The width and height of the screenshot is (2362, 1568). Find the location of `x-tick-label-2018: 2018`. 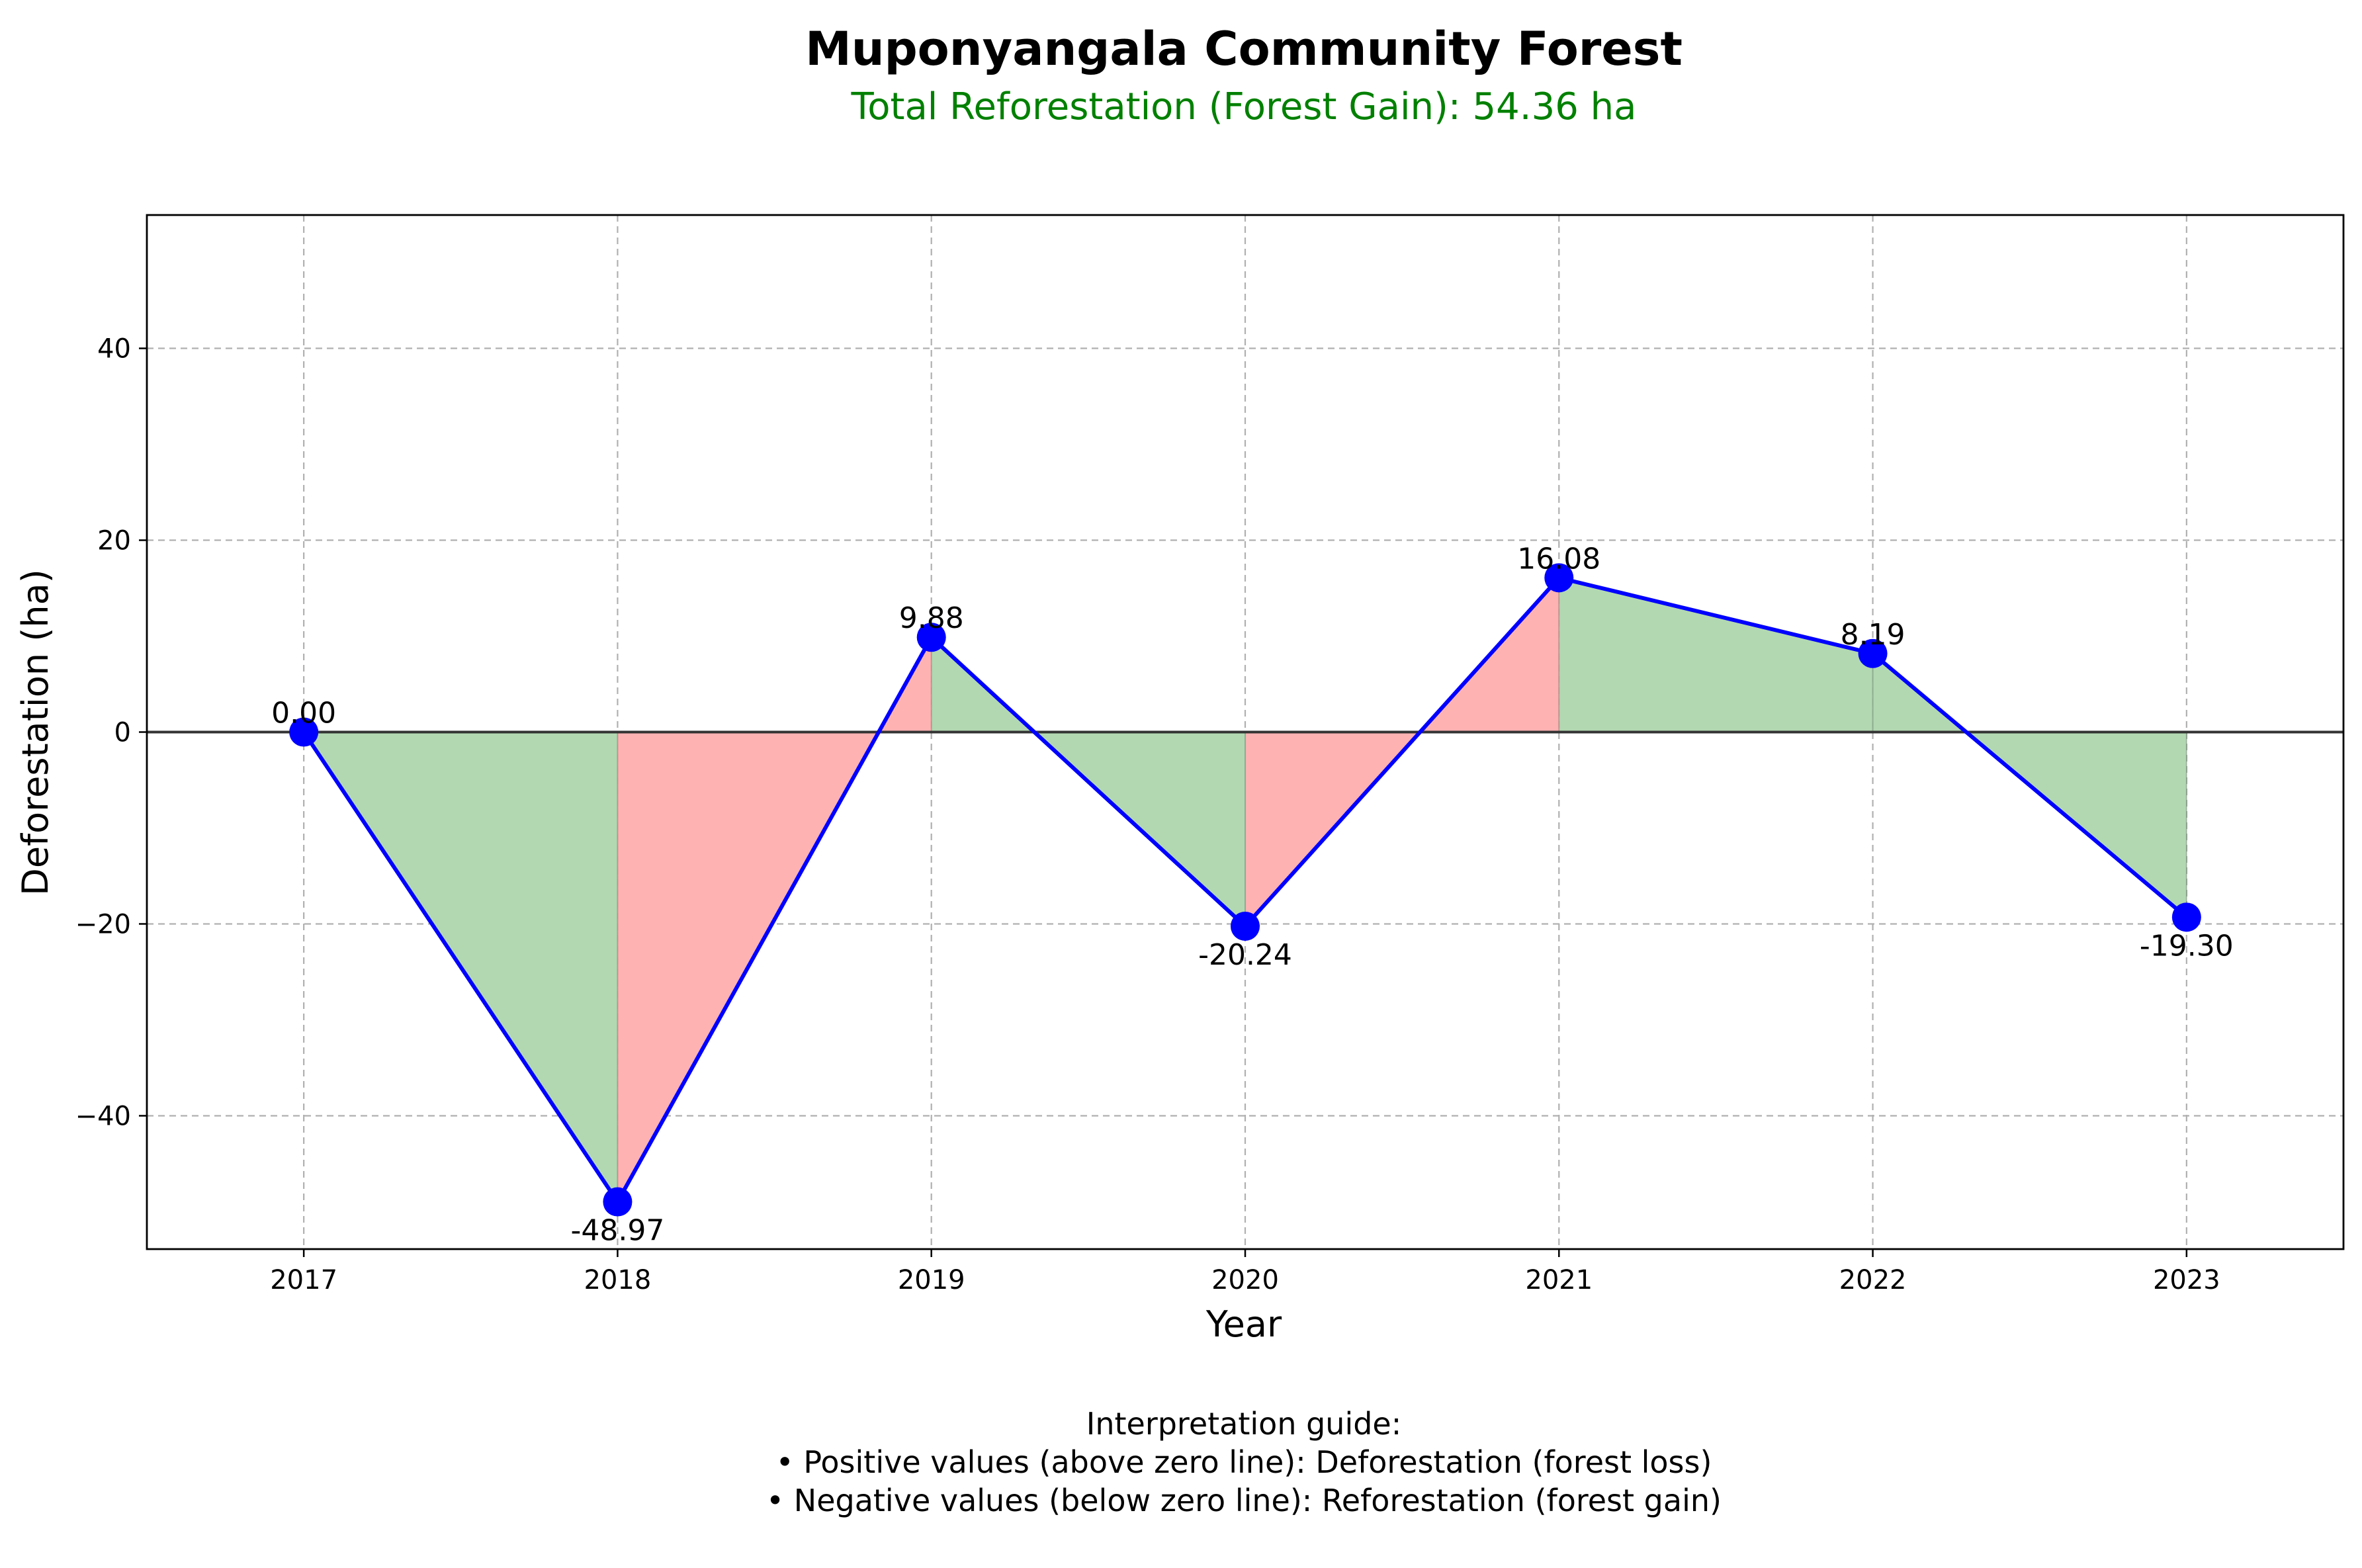

x-tick-label-2018: 2018 is located at coordinates (618, 1280).